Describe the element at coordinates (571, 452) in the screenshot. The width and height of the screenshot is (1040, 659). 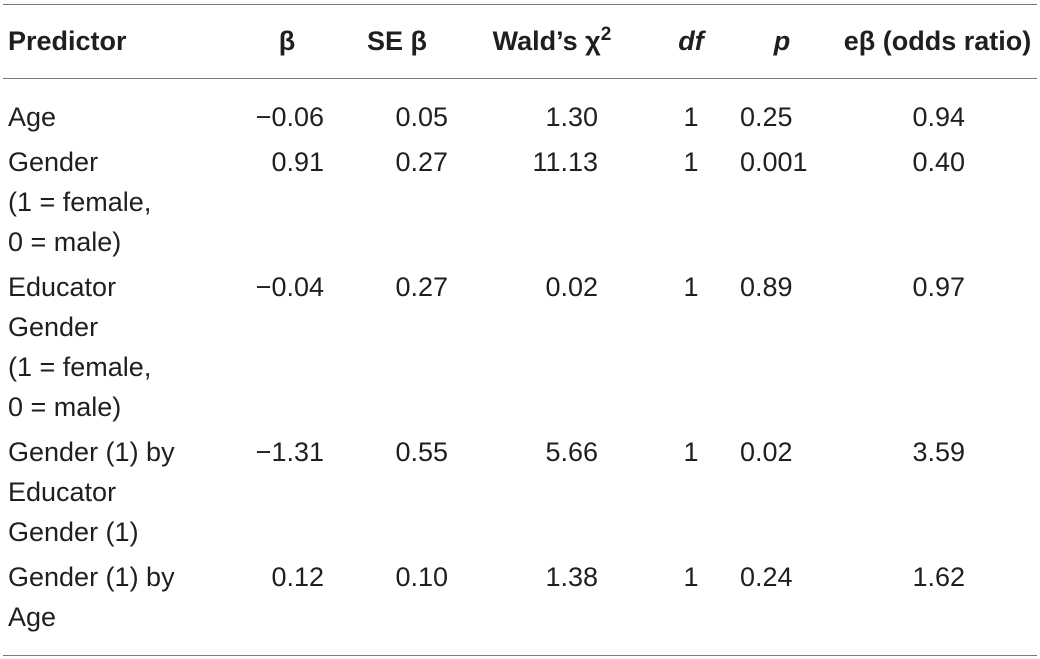
I see `cell-wald-chi-square: 5.66` at that location.